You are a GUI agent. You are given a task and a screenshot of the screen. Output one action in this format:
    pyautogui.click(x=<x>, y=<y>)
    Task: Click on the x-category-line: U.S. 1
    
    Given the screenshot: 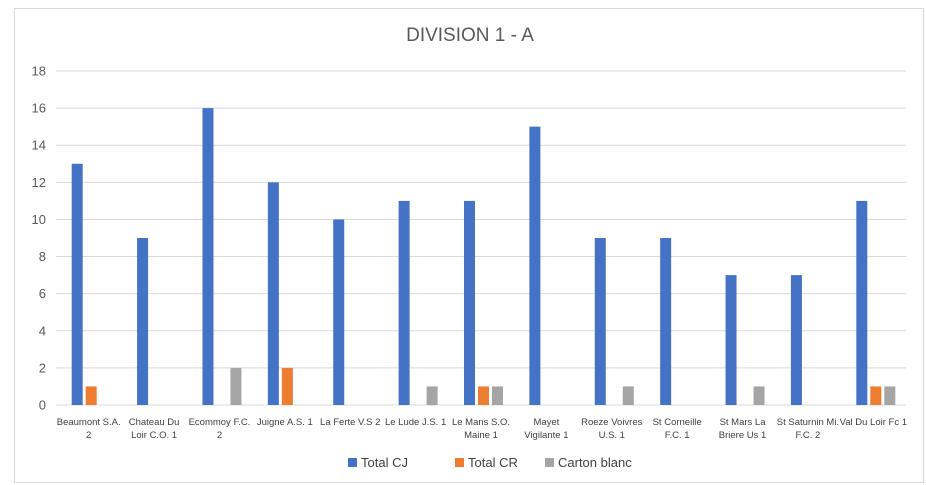 What is the action you would take?
    pyautogui.click(x=612, y=435)
    